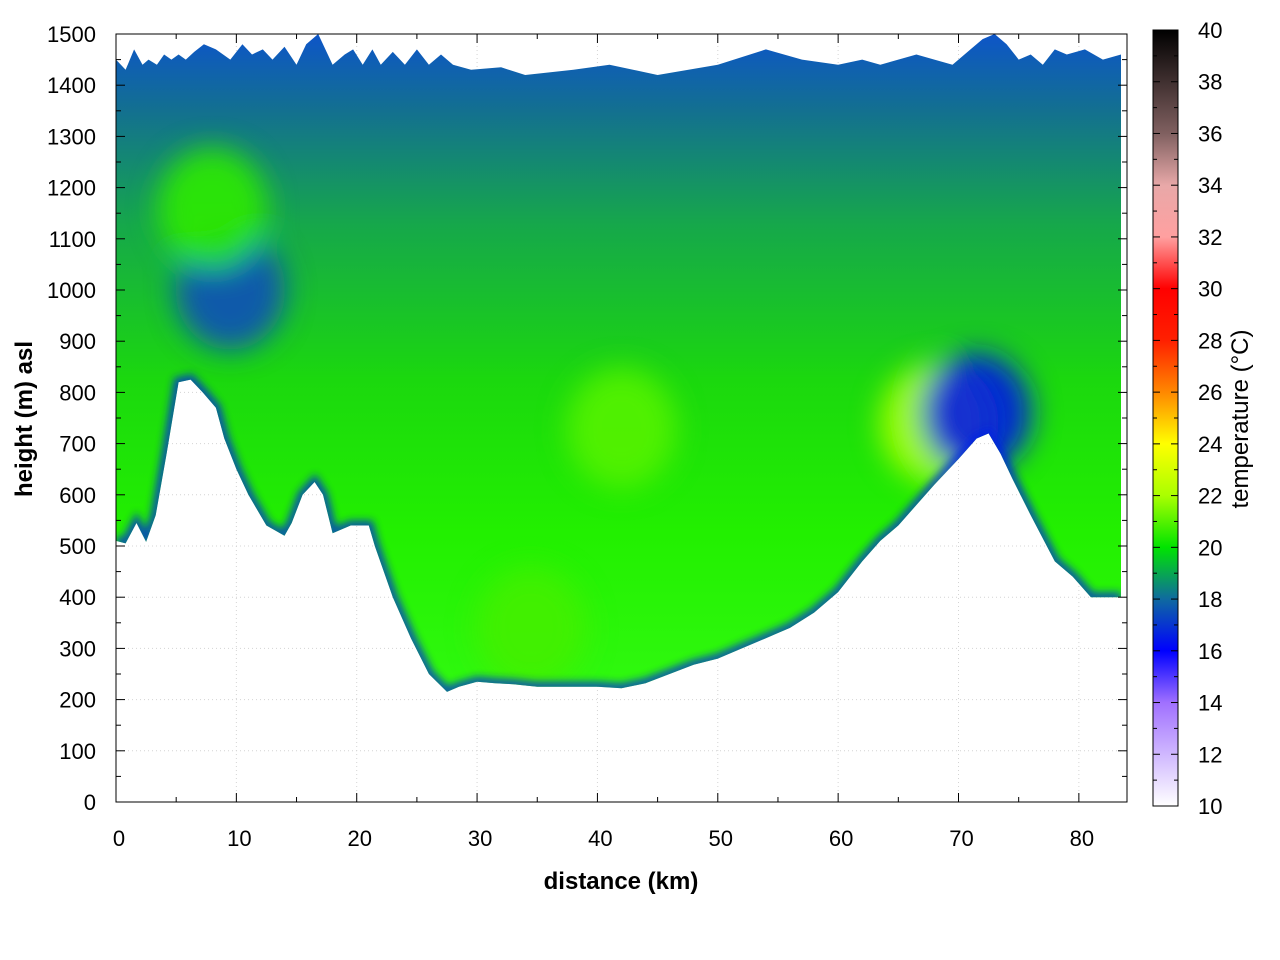 The height and width of the screenshot is (960, 1280). I want to click on y-tick-label: 100, so click(77, 751).